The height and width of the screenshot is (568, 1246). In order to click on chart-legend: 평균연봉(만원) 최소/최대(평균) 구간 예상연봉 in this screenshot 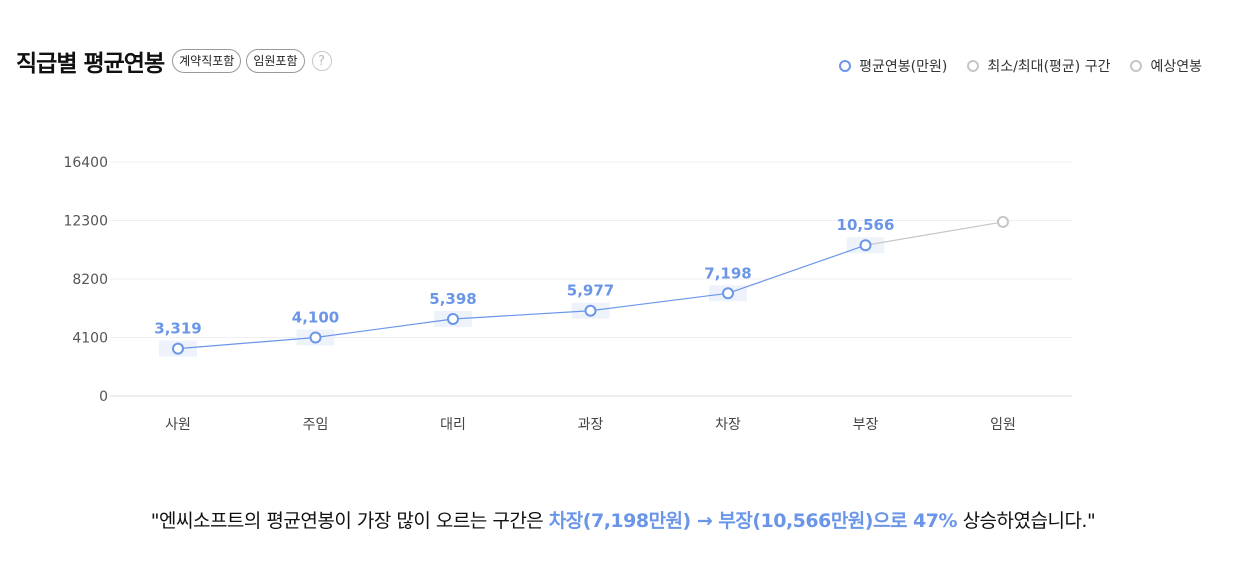, I will do `click(1010, 66)`.